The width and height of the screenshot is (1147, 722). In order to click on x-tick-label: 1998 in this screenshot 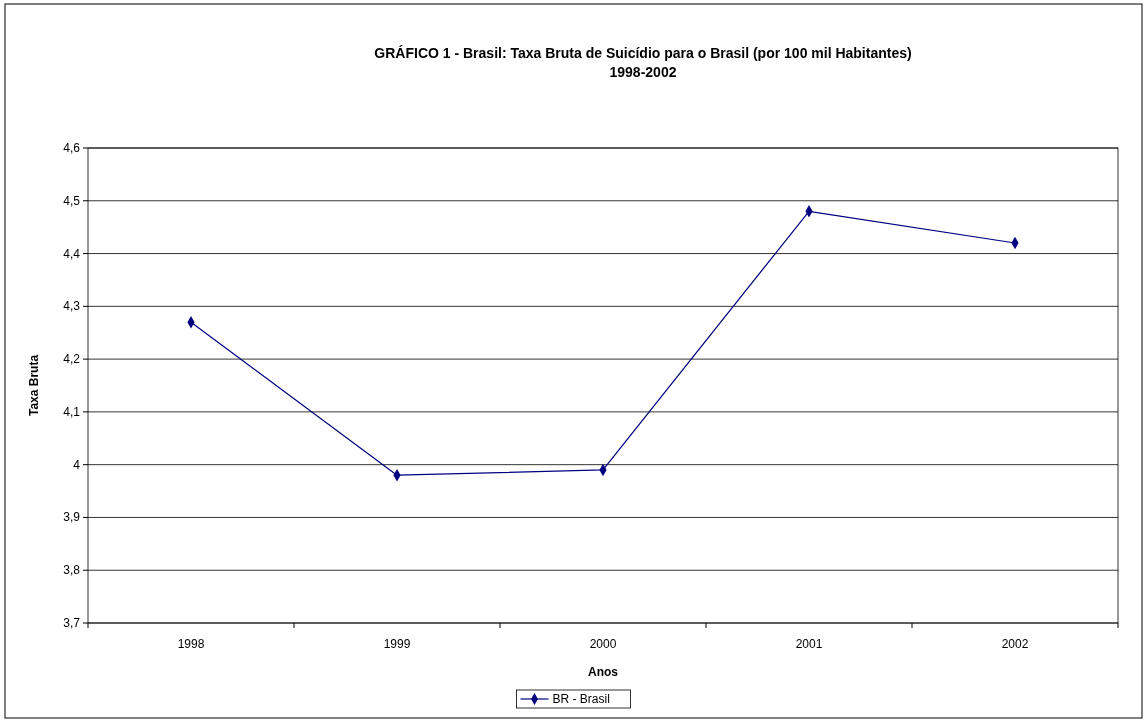, I will do `click(191, 644)`.